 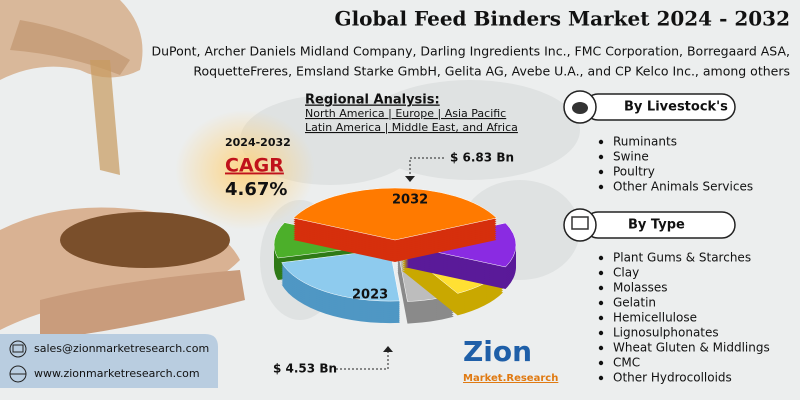 What do you see at coordinates (497, 351) in the screenshot?
I see `logo-name: Zion` at bounding box center [497, 351].